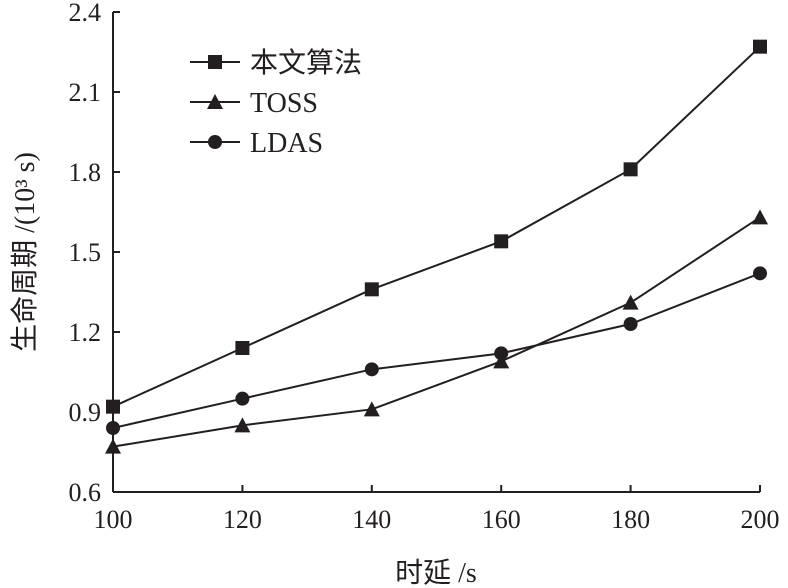 The width and height of the screenshot is (788, 588). What do you see at coordinates (215, 142) in the screenshot?
I see `legend-circle-marker` at bounding box center [215, 142].